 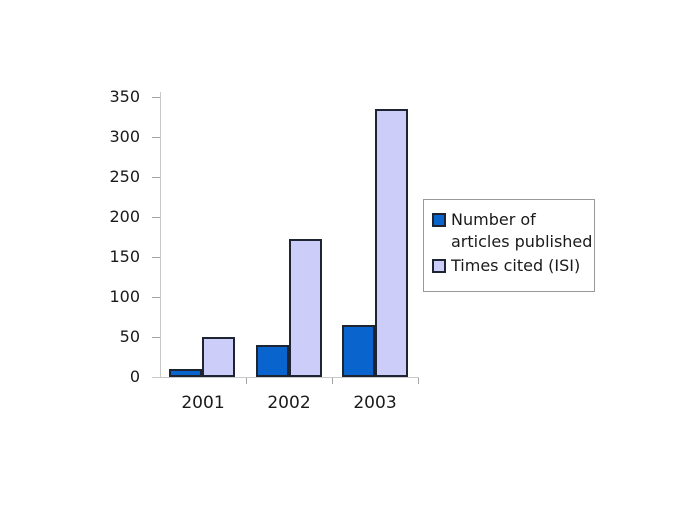 I want to click on legend-item-cited: Times cited (ISI), so click(x=513, y=266).